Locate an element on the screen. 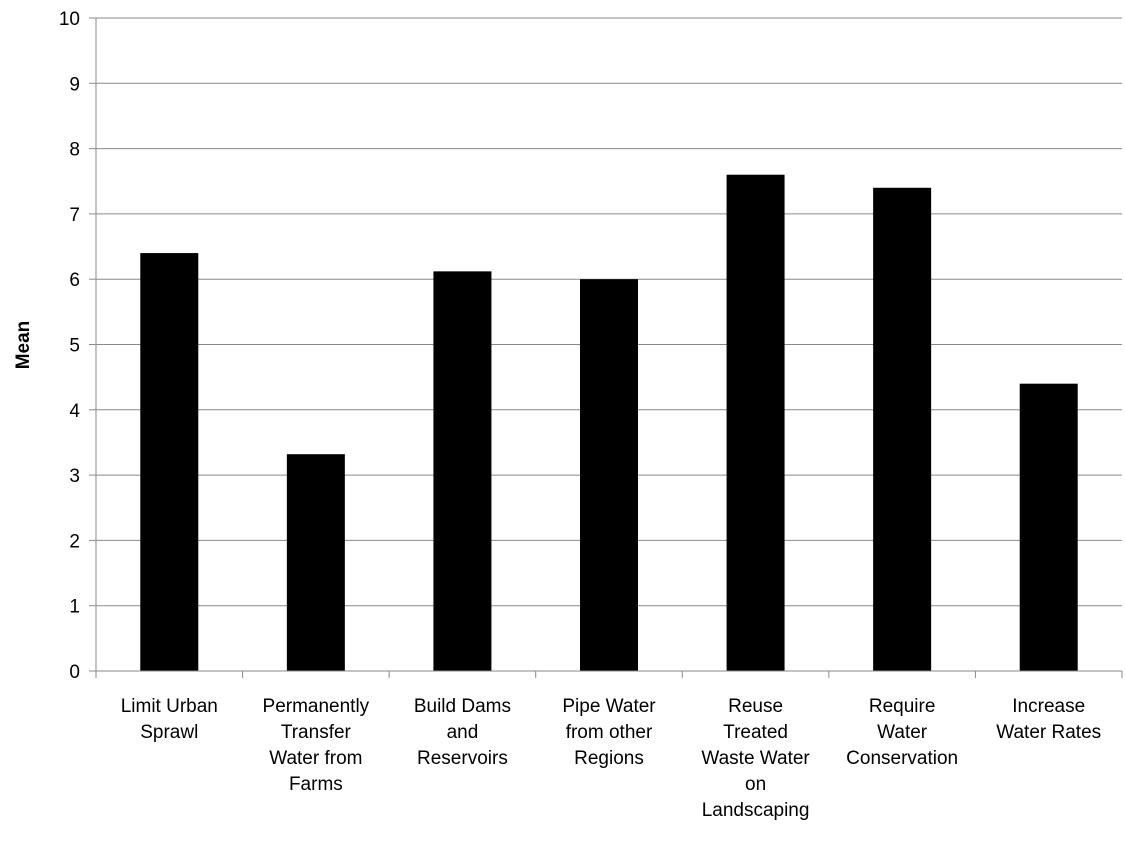 The height and width of the screenshot is (854, 1125). x-tick-label: from other is located at coordinates (609, 732).